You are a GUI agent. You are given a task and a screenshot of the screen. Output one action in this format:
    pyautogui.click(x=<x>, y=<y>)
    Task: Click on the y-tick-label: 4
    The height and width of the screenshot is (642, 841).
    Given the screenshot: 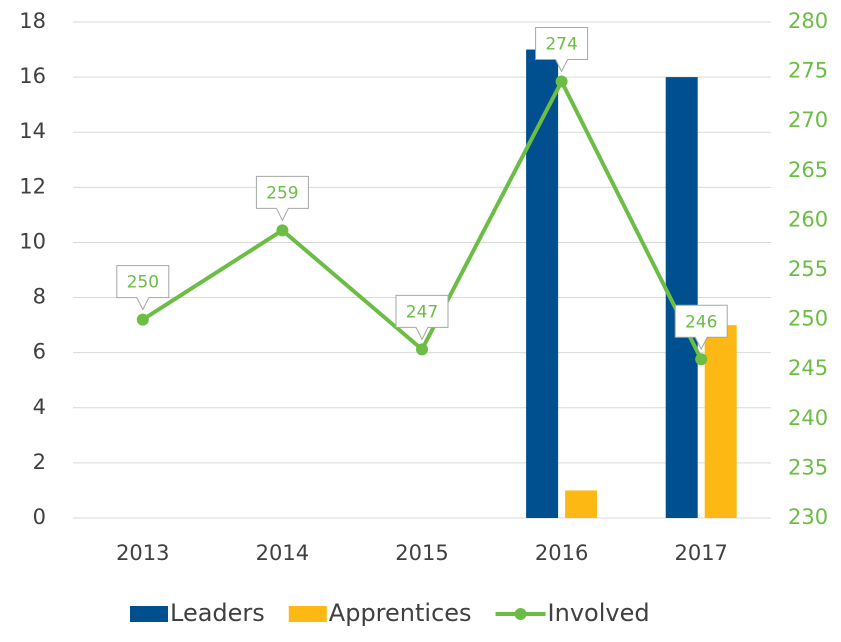 What is the action you would take?
    pyautogui.click(x=39, y=407)
    